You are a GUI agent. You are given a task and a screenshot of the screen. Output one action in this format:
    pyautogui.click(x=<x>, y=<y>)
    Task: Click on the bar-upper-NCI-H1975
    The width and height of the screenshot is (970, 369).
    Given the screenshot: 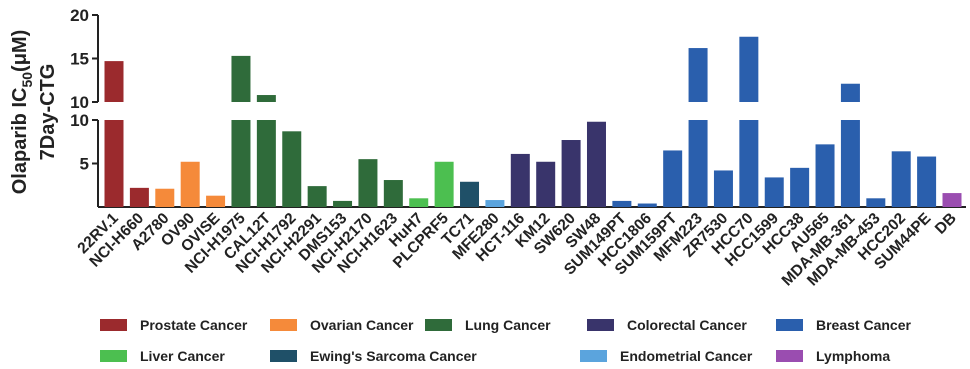 What is the action you would take?
    pyautogui.click(x=241, y=78)
    